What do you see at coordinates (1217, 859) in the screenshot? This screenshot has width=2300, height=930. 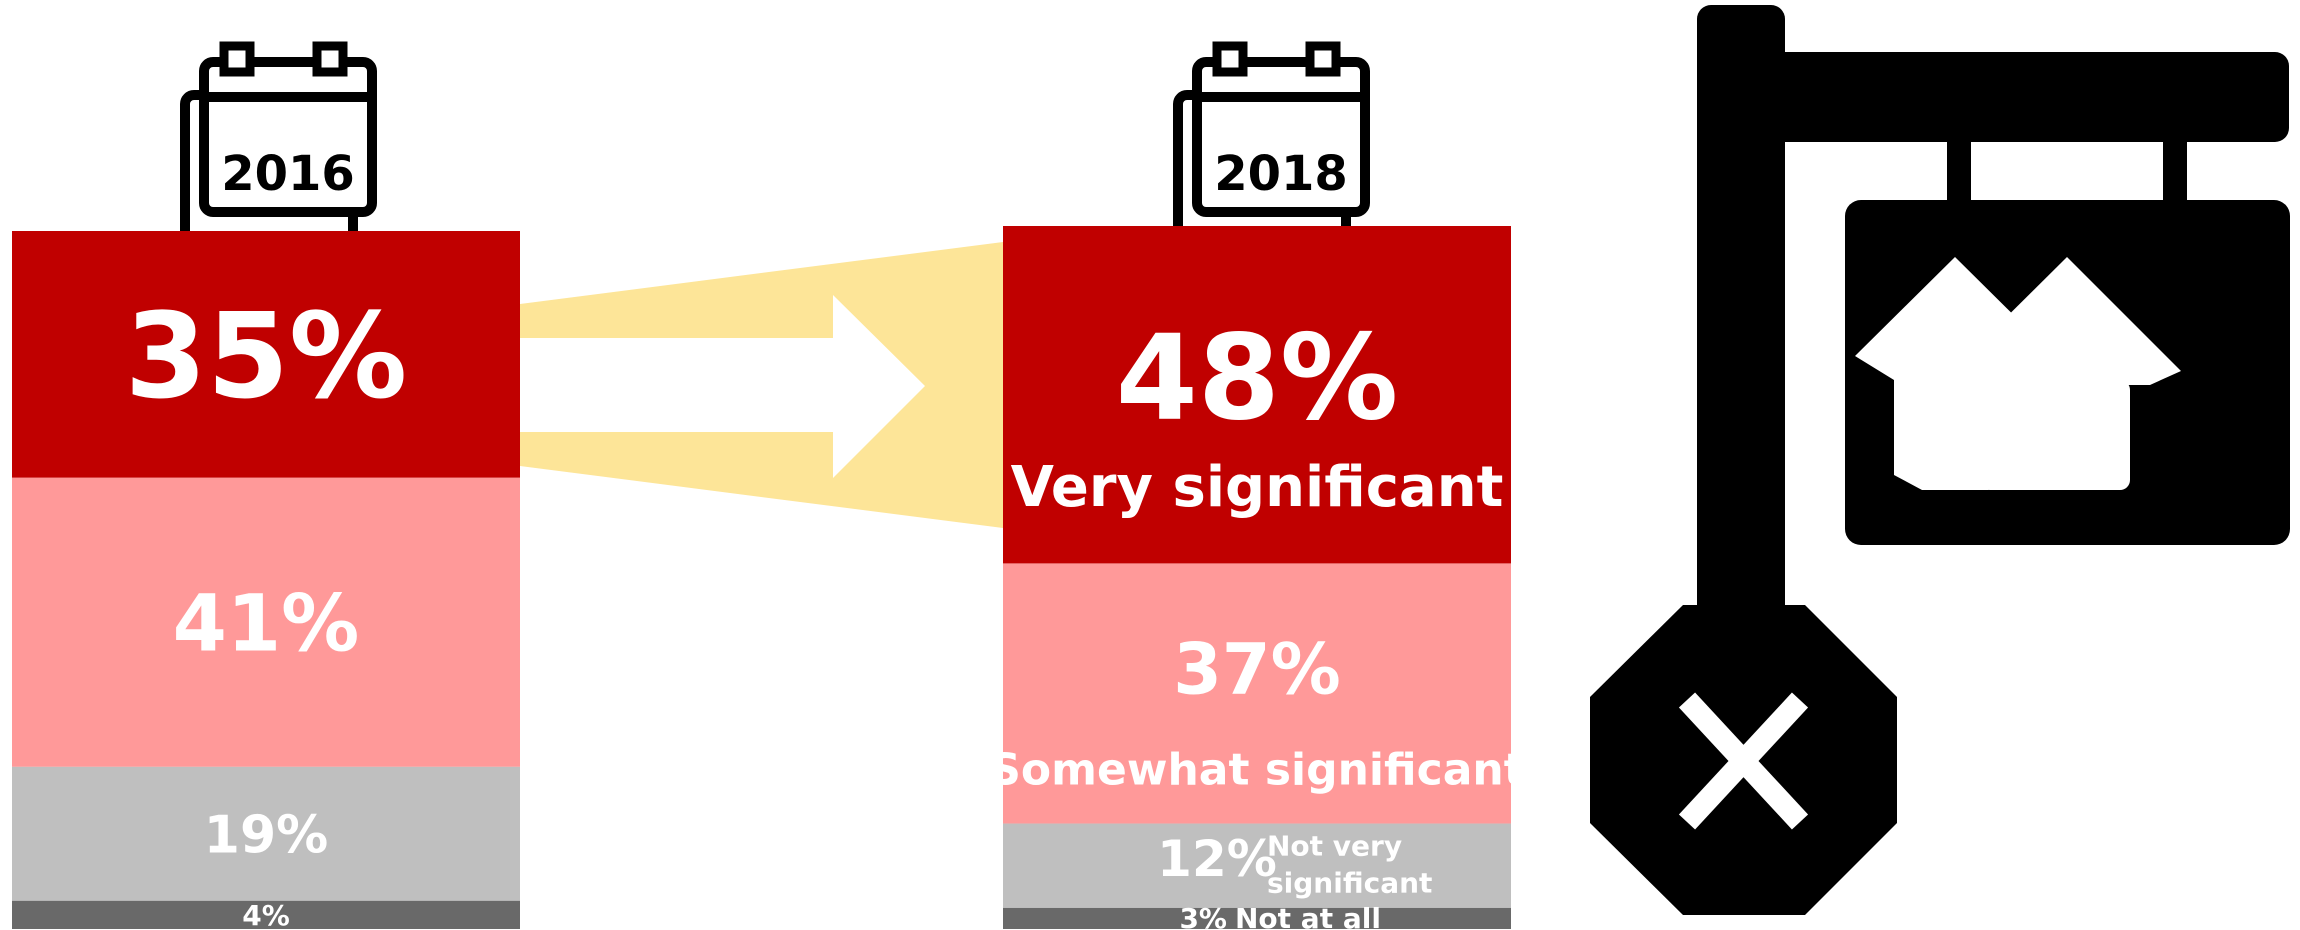 I see `data-label-2018-2: 12%` at bounding box center [1217, 859].